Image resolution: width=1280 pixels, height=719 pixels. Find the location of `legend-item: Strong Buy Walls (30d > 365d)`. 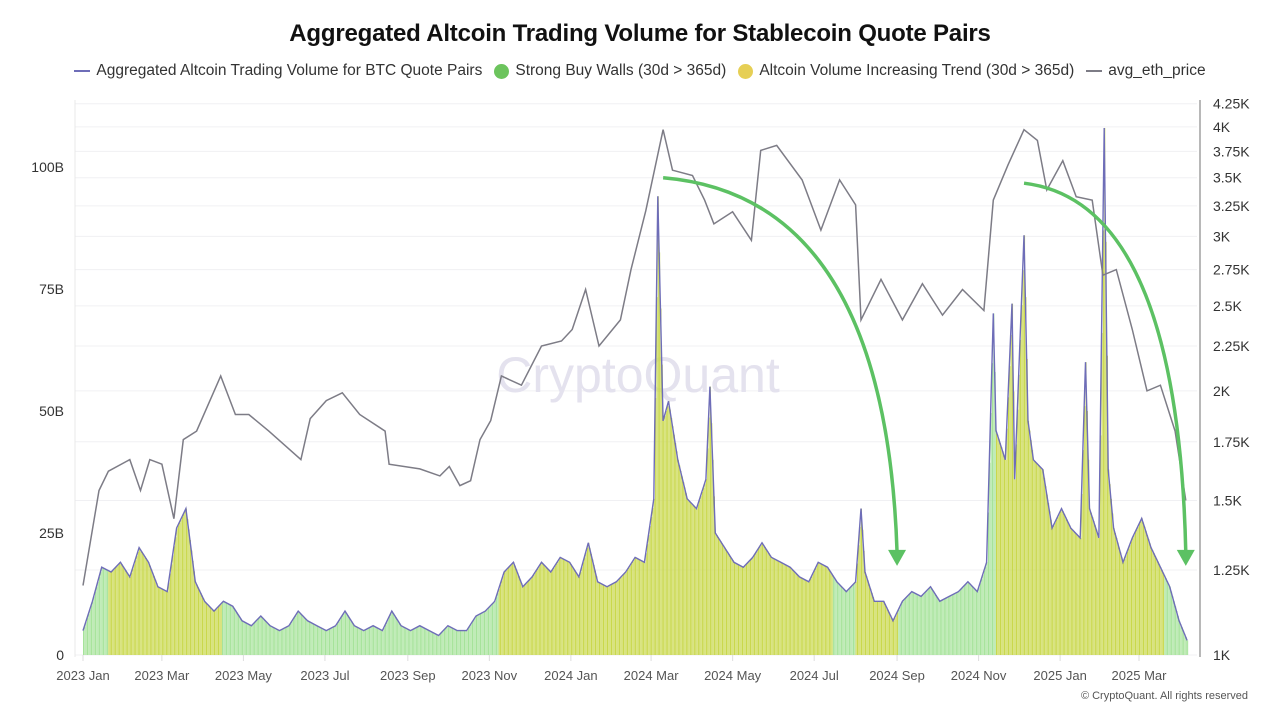

legend-item: Strong Buy Walls (30d > 365d) is located at coordinates (610, 71).